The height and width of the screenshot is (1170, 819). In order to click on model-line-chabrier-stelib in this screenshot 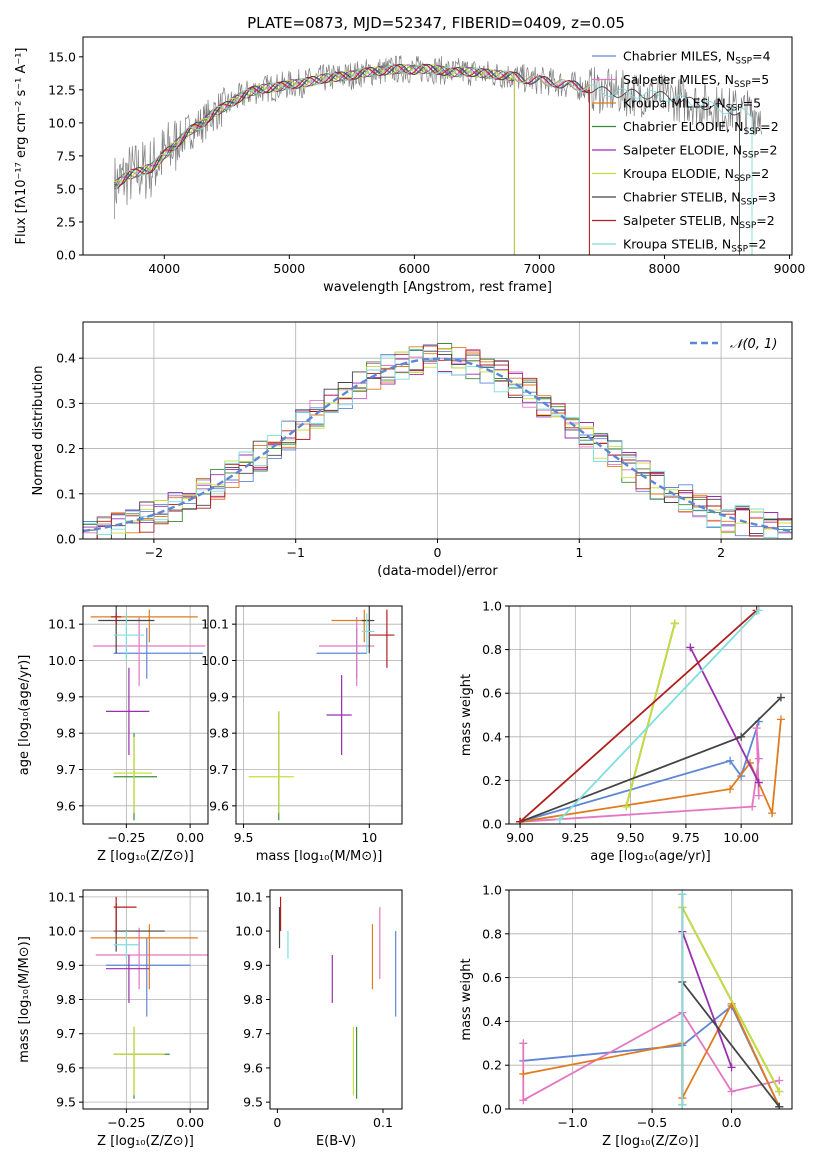, I will do `click(427, 159)`.